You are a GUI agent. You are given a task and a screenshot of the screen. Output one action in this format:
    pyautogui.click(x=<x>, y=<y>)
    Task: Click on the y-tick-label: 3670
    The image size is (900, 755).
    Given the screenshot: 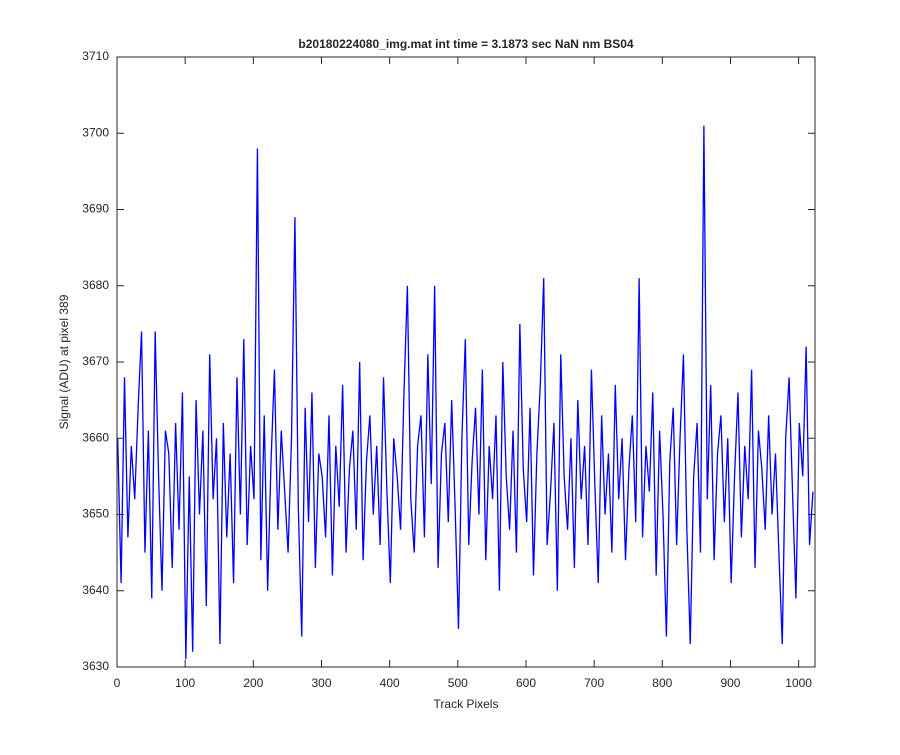 What is the action you would take?
    pyautogui.click(x=95, y=361)
    